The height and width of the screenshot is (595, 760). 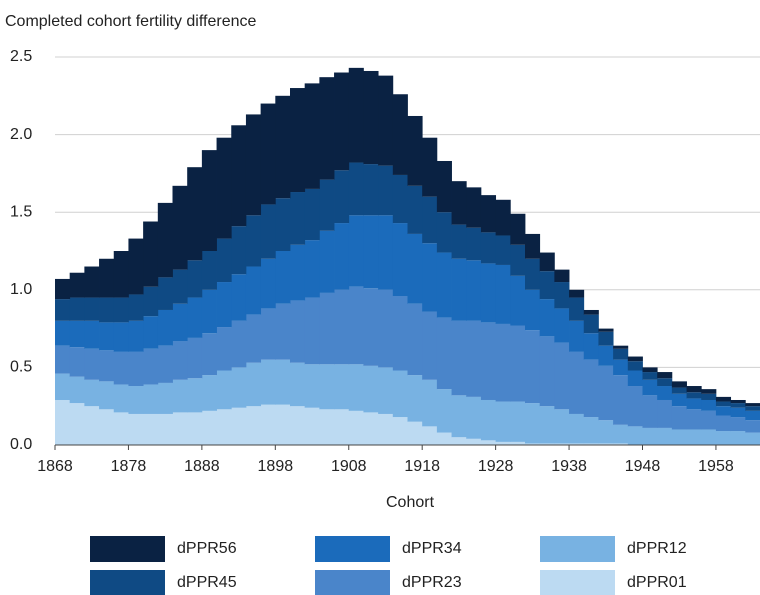 I want to click on y-tick-label: 1.5, so click(x=21, y=211).